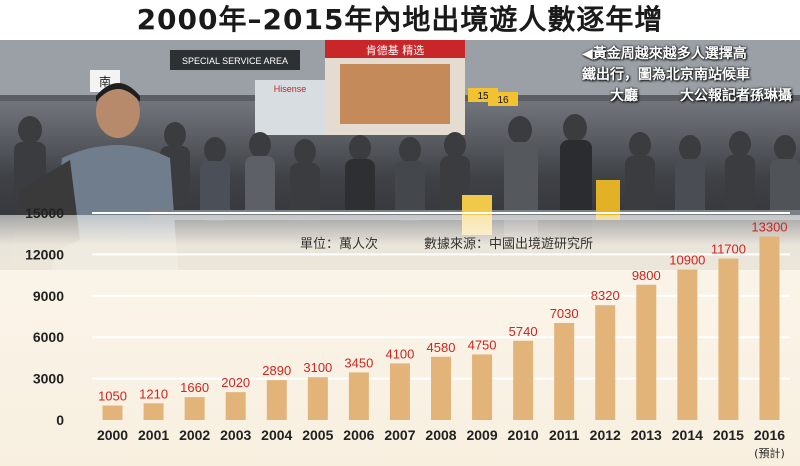 The height and width of the screenshot is (466, 800). I want to click on bar-2010, so click(523, 380).